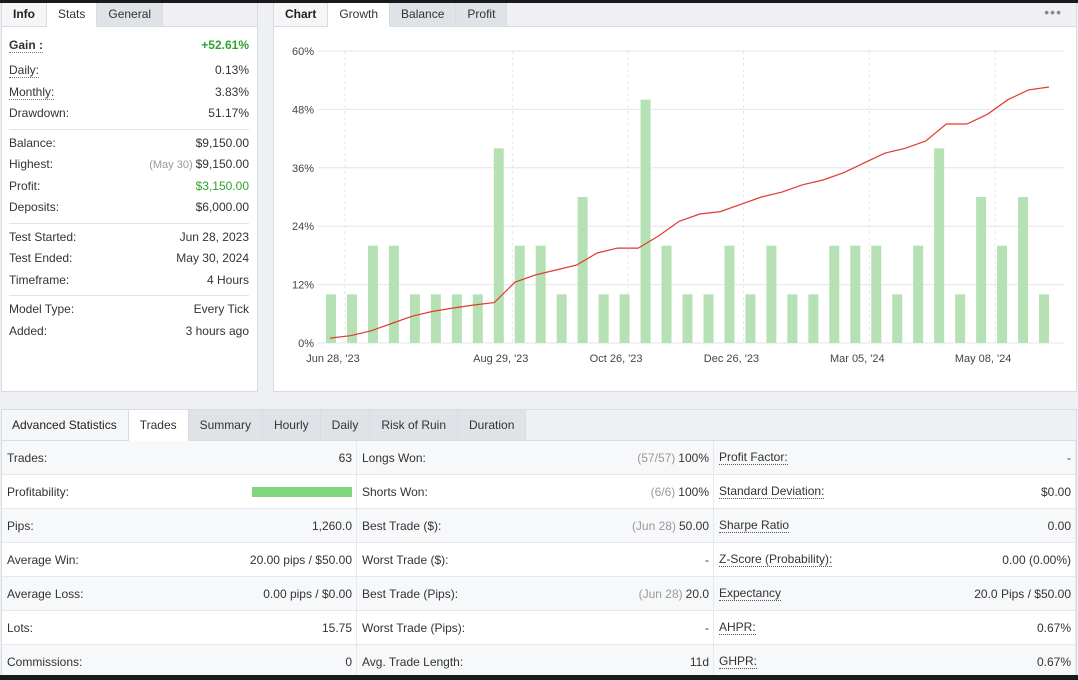 The image size is (1078, 680). Describe the element at coordinates (225, 45) in the screenshot. I see `gain-value: +52.61%` at that location.